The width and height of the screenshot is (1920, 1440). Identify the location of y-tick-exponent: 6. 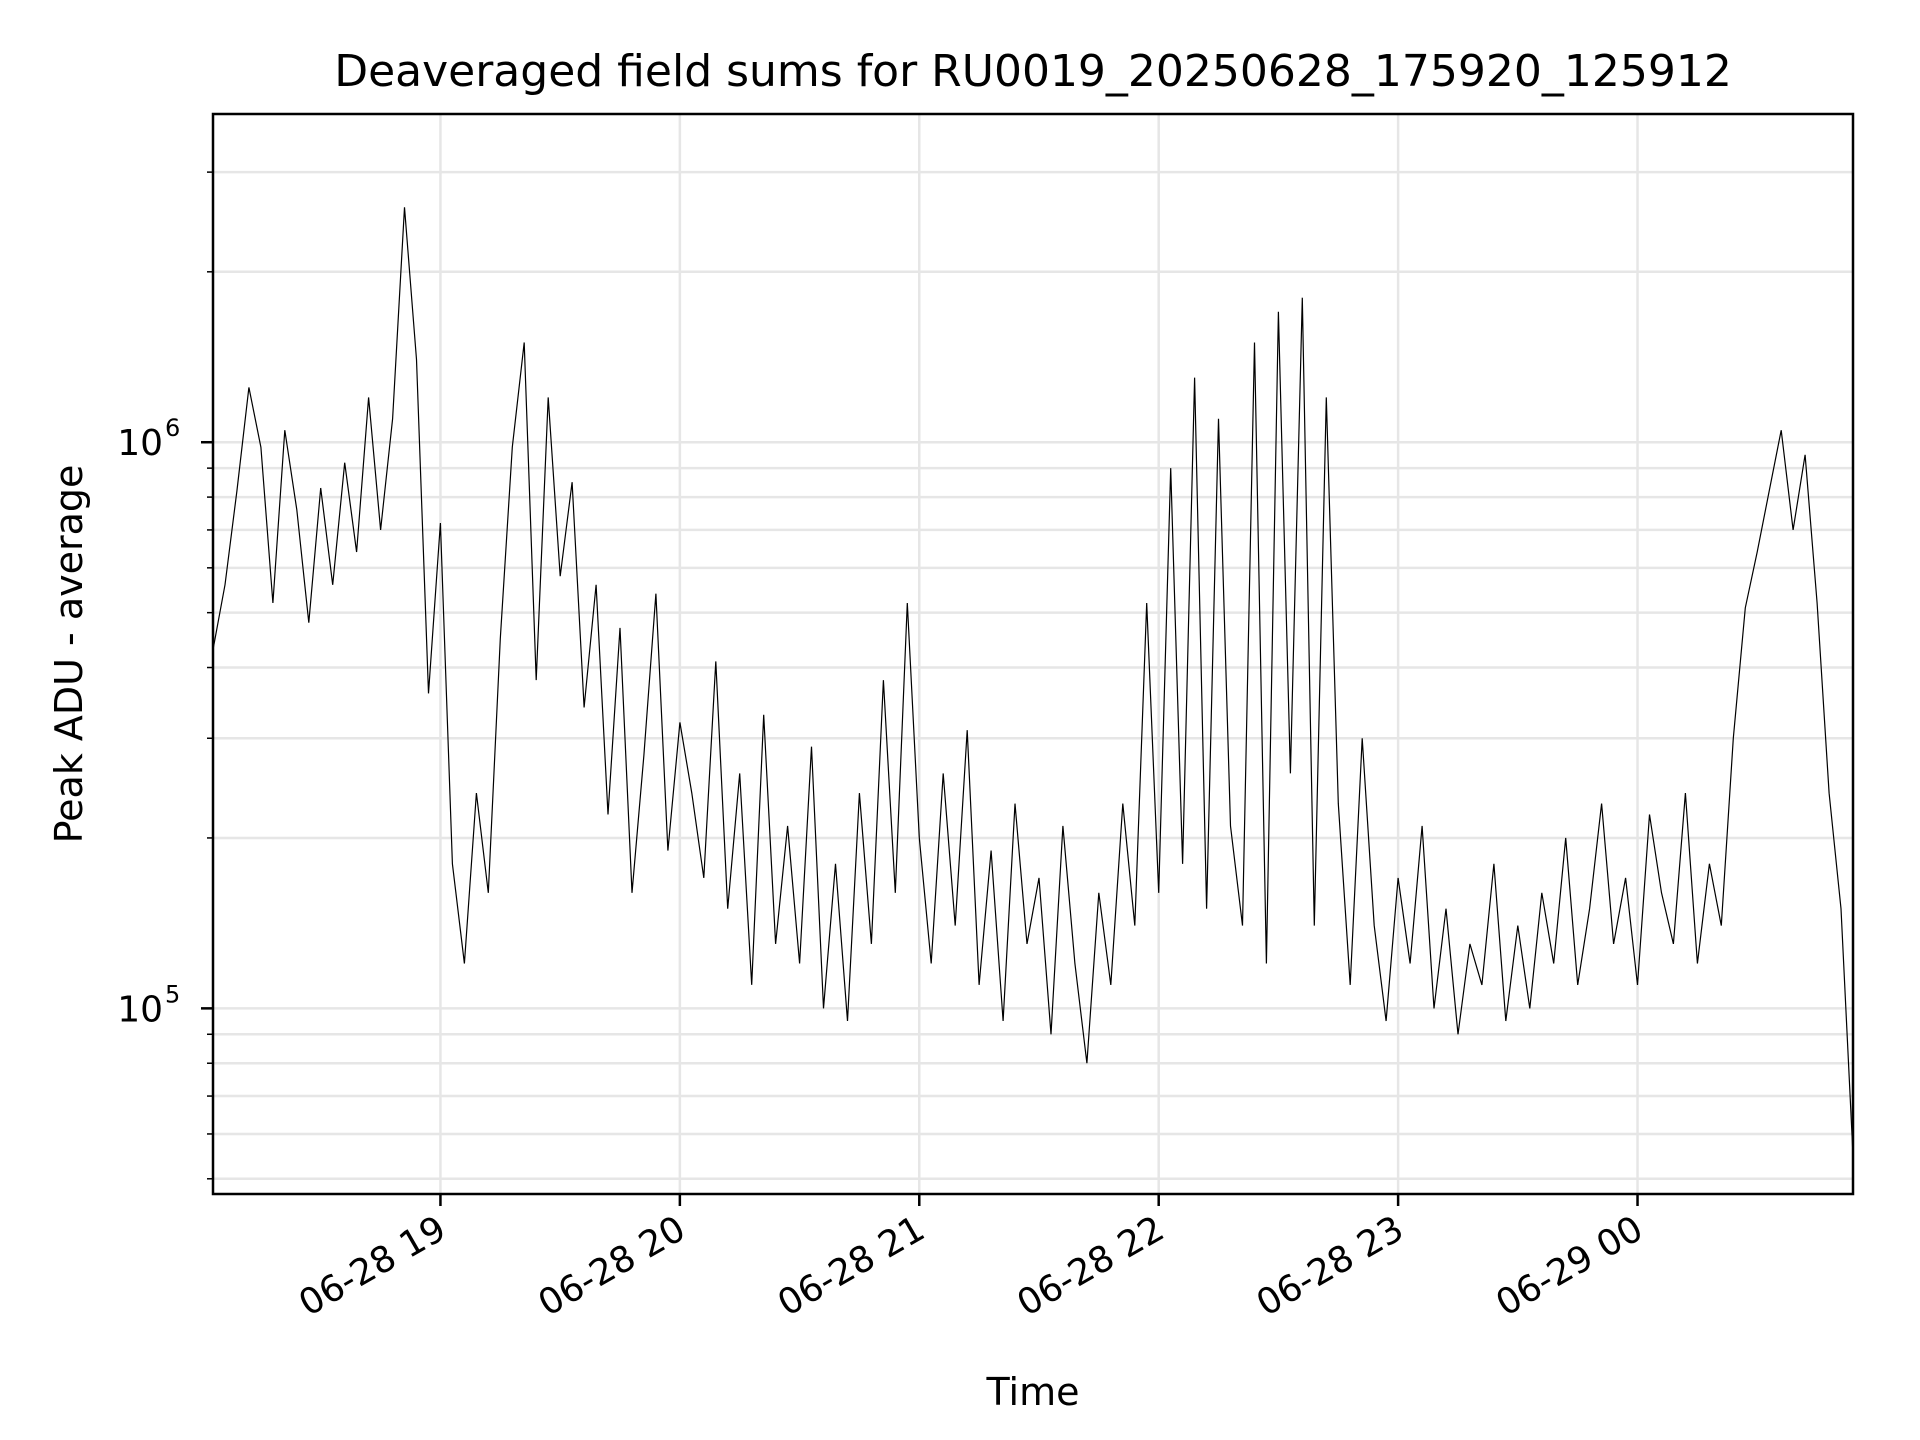
(172, 428).